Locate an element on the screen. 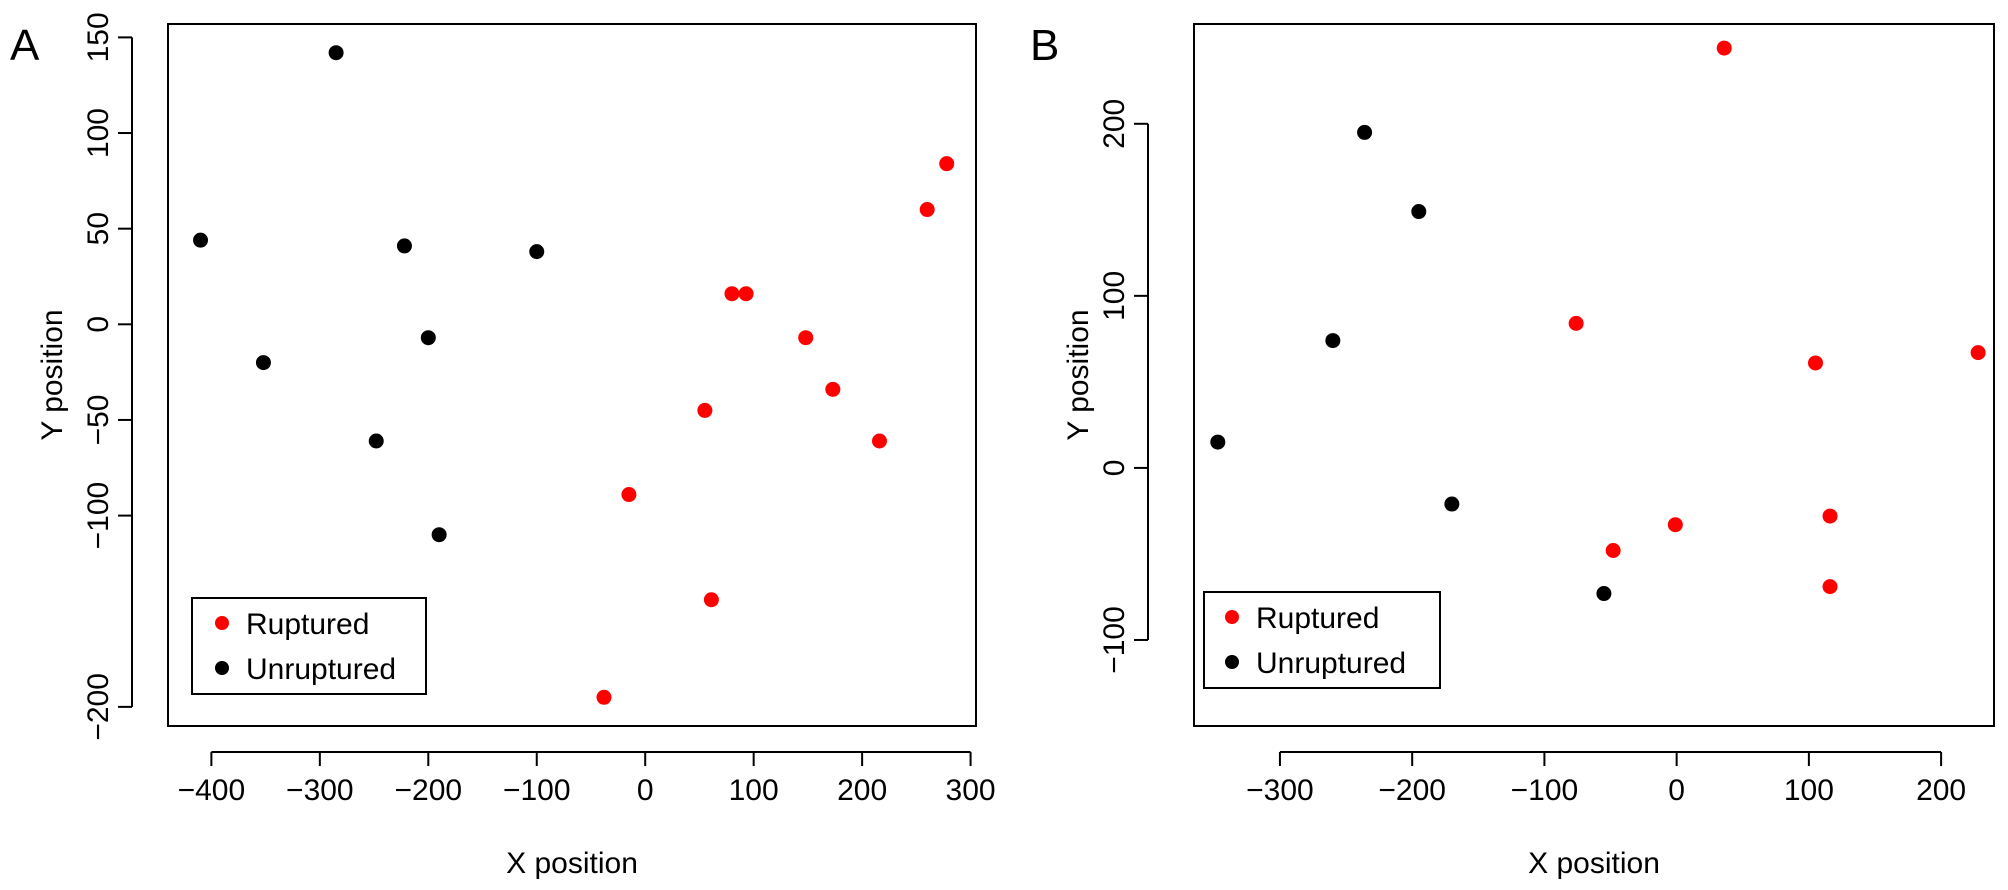 This screenshot has width=2008, height=890. legend-label-unruptured-b: Unruptured is located at coordinates (1331, 663).